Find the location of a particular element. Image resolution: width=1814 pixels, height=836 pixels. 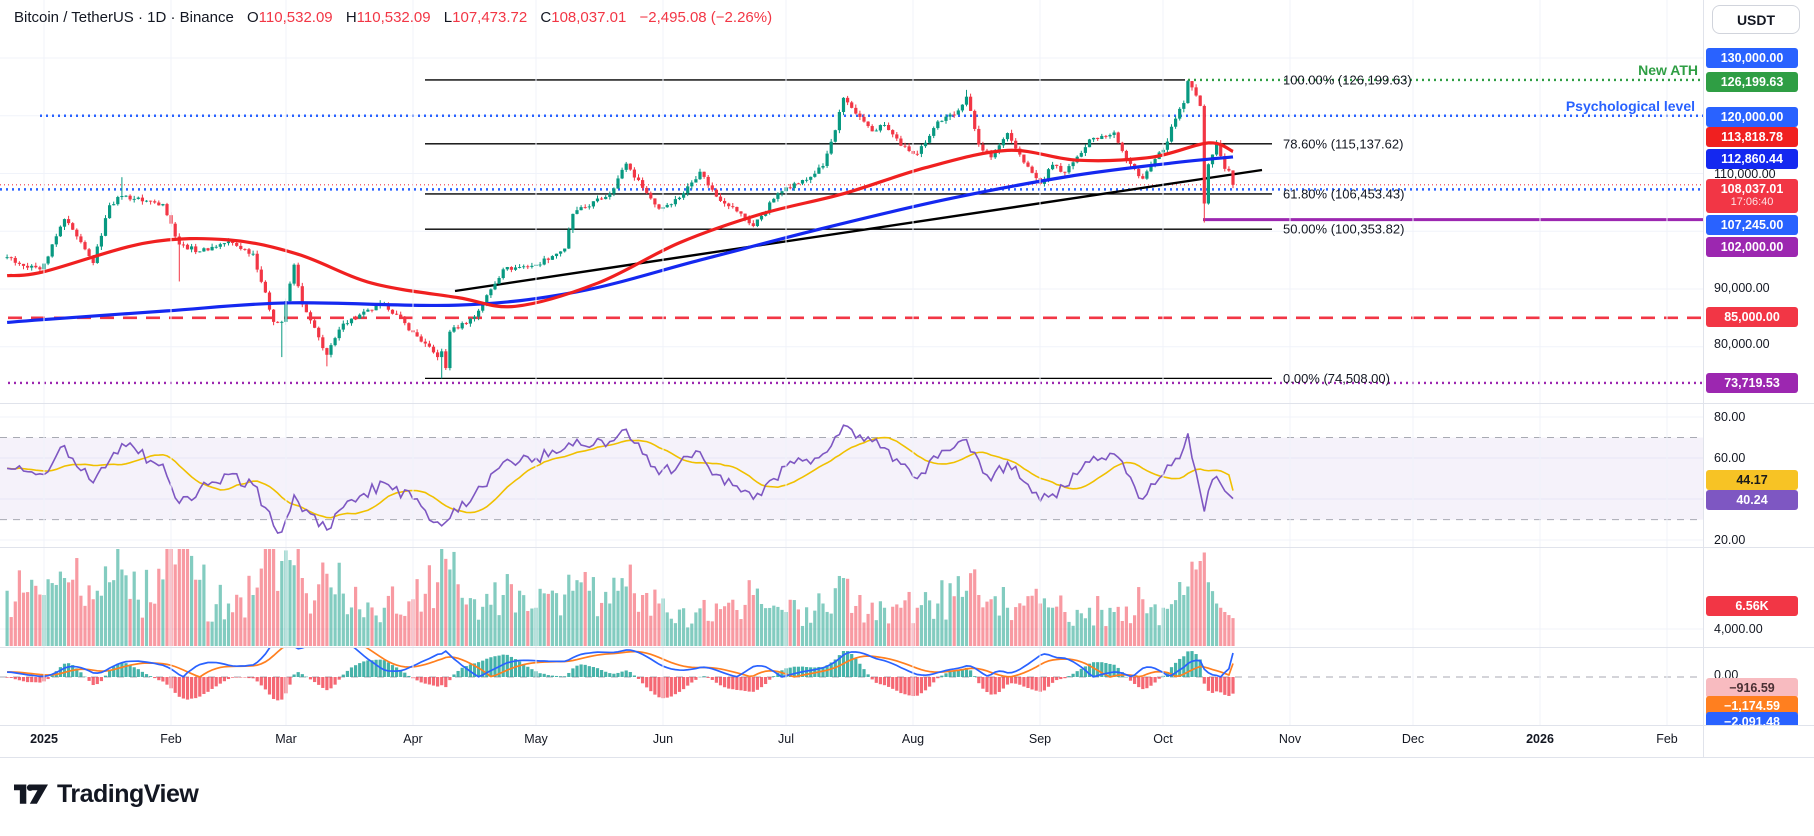

price-label: 130,000.00 is located at coordinates (1752, 58).